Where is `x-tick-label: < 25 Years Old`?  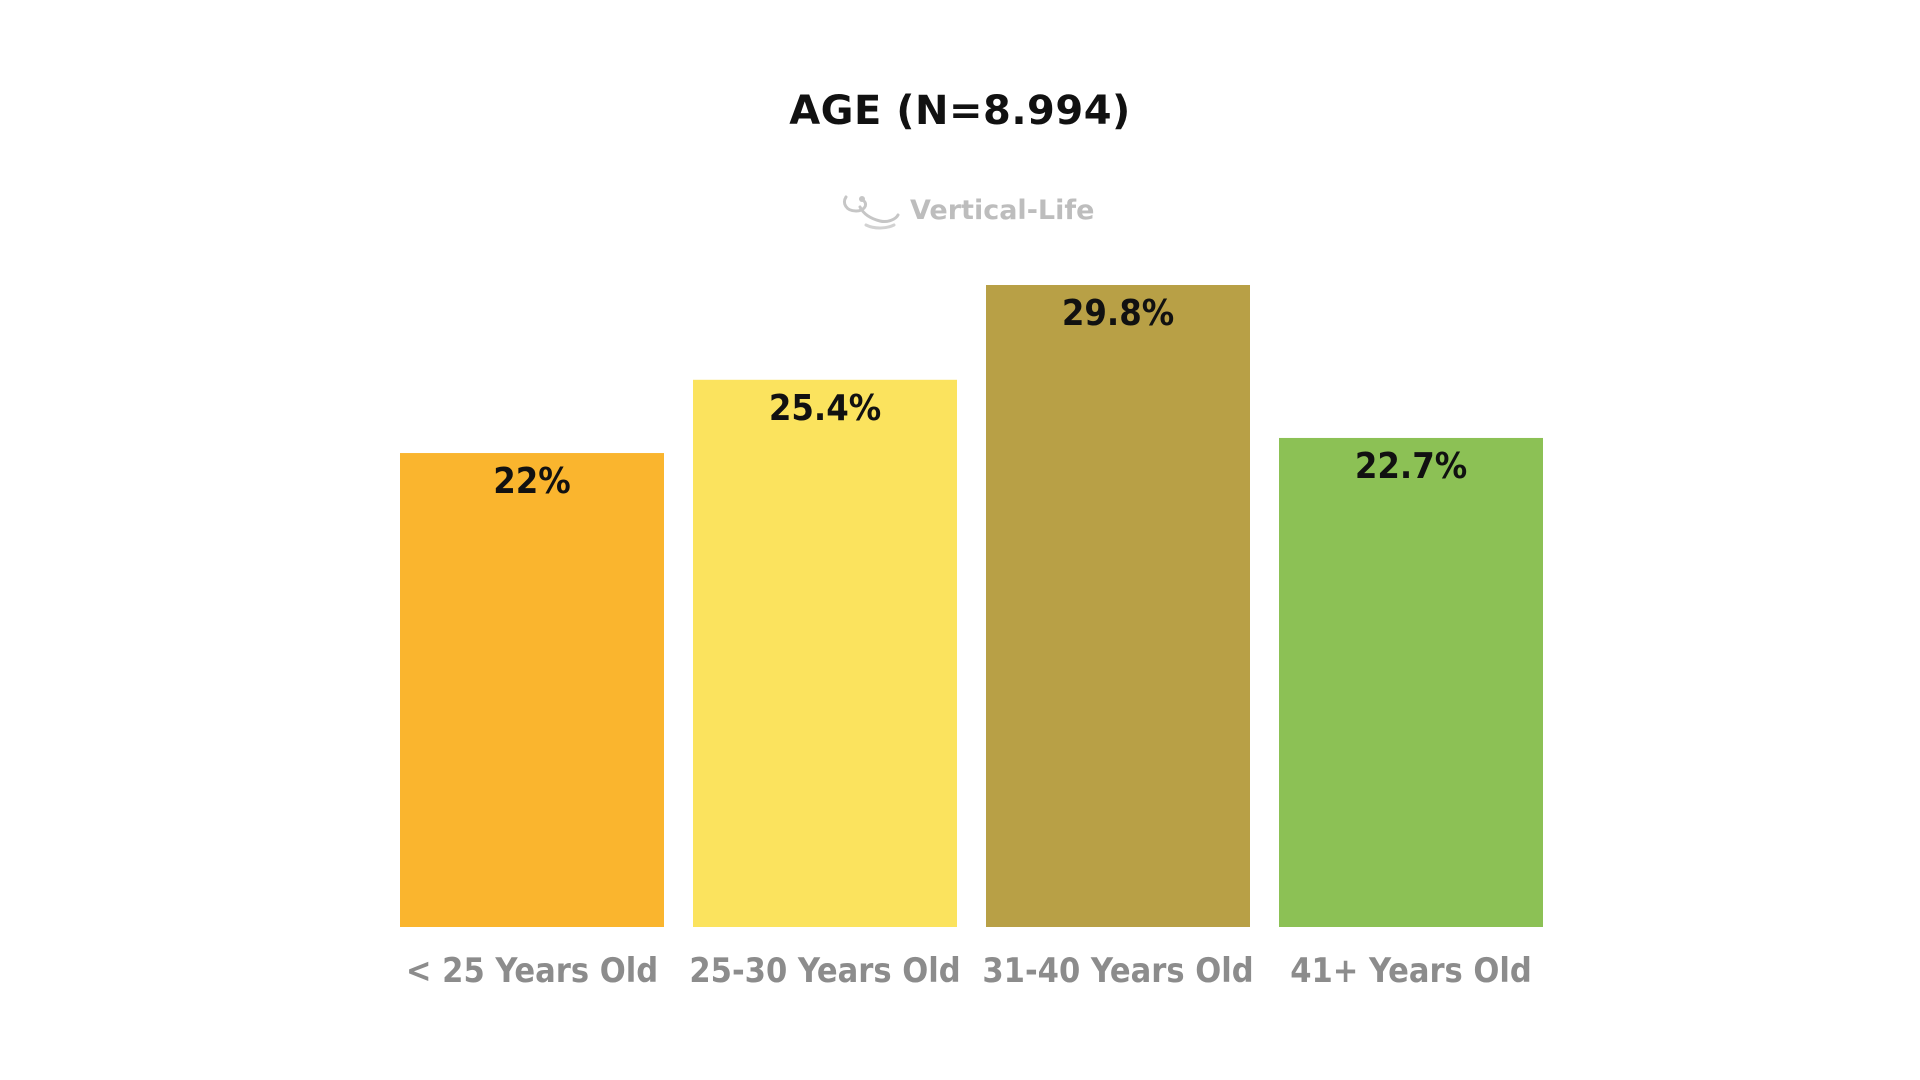
x-tick-label: < 25 Years Old is located at coordinates (532, 971).